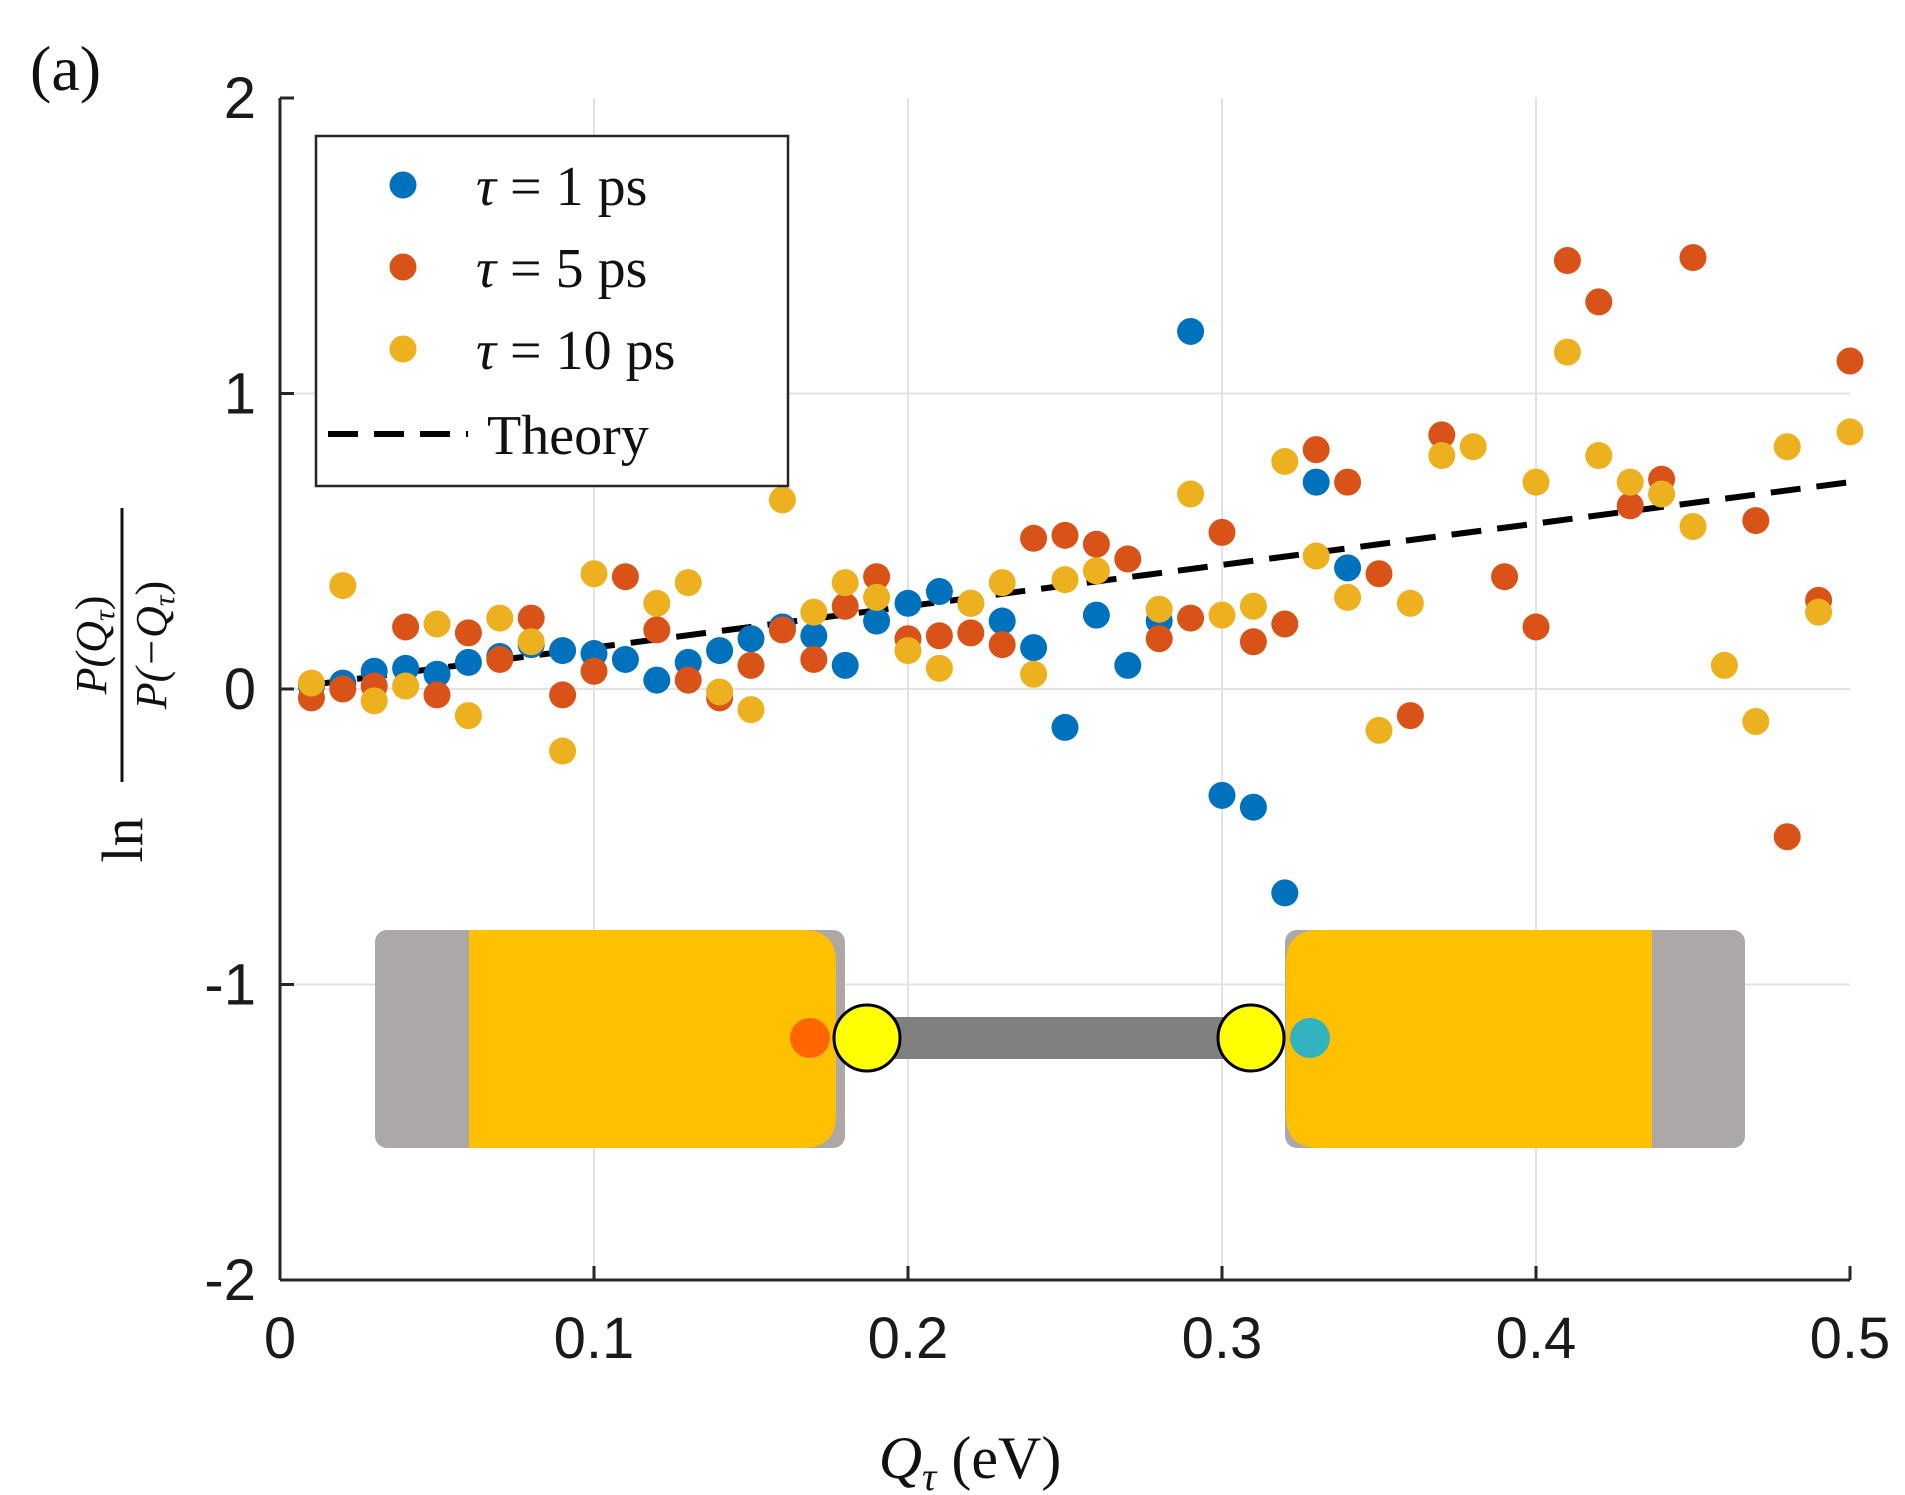 Image resolution: width=1905 pixels, height=1495 pixels. Describe the element at coordinates (900, 1458) in the screenshot. I see `x-axis-label-symbol: Q` at that location.